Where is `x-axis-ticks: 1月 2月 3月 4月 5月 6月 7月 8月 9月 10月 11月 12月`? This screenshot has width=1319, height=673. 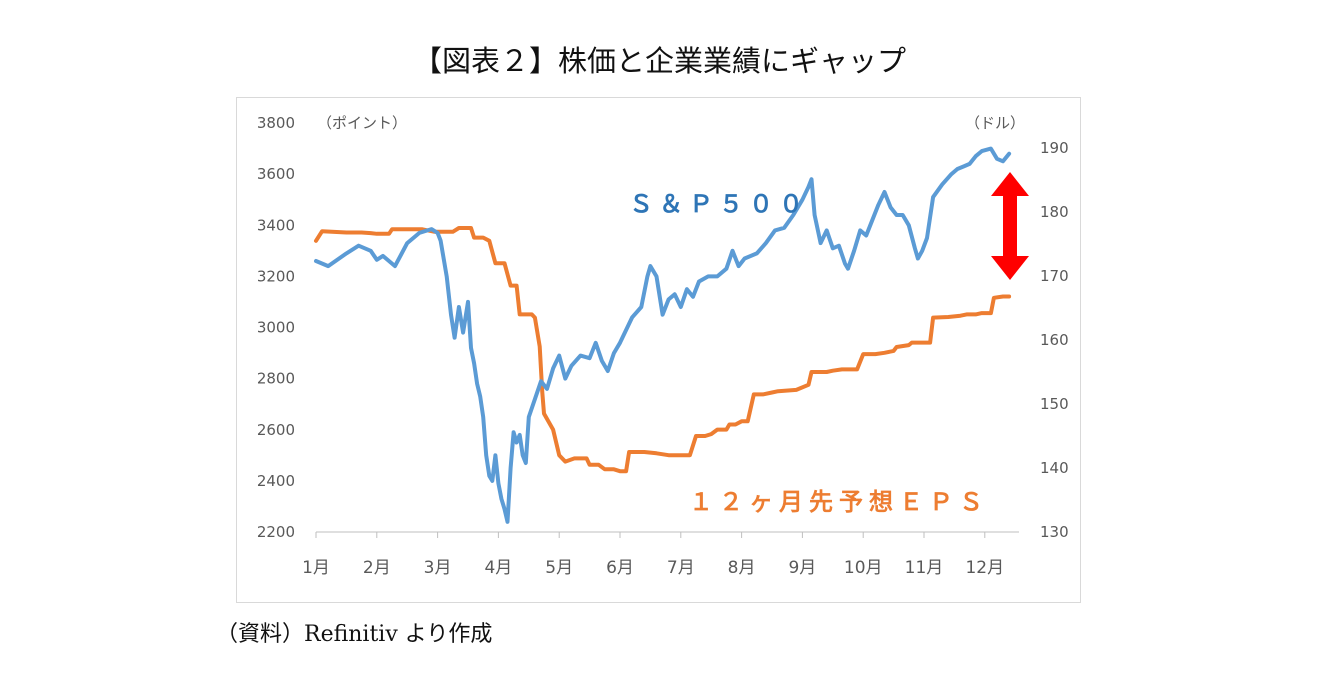
x-axis-ticks: 1月 2月 3月 4月 5月 6月 7月 8月 9月 10月 11月 12月 is located at coordinates (653, 555).